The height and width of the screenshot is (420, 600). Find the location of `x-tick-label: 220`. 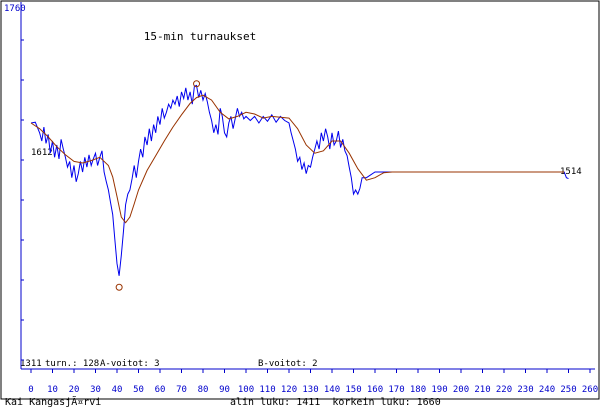

x-tick-label: 220 is located at coordinates (504, 390).